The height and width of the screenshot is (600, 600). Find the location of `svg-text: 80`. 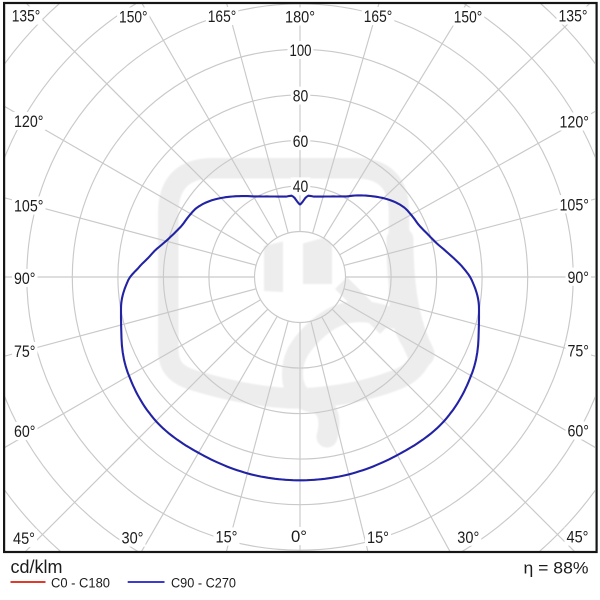

svg-text: 80 is located at coordinates (301, 96).